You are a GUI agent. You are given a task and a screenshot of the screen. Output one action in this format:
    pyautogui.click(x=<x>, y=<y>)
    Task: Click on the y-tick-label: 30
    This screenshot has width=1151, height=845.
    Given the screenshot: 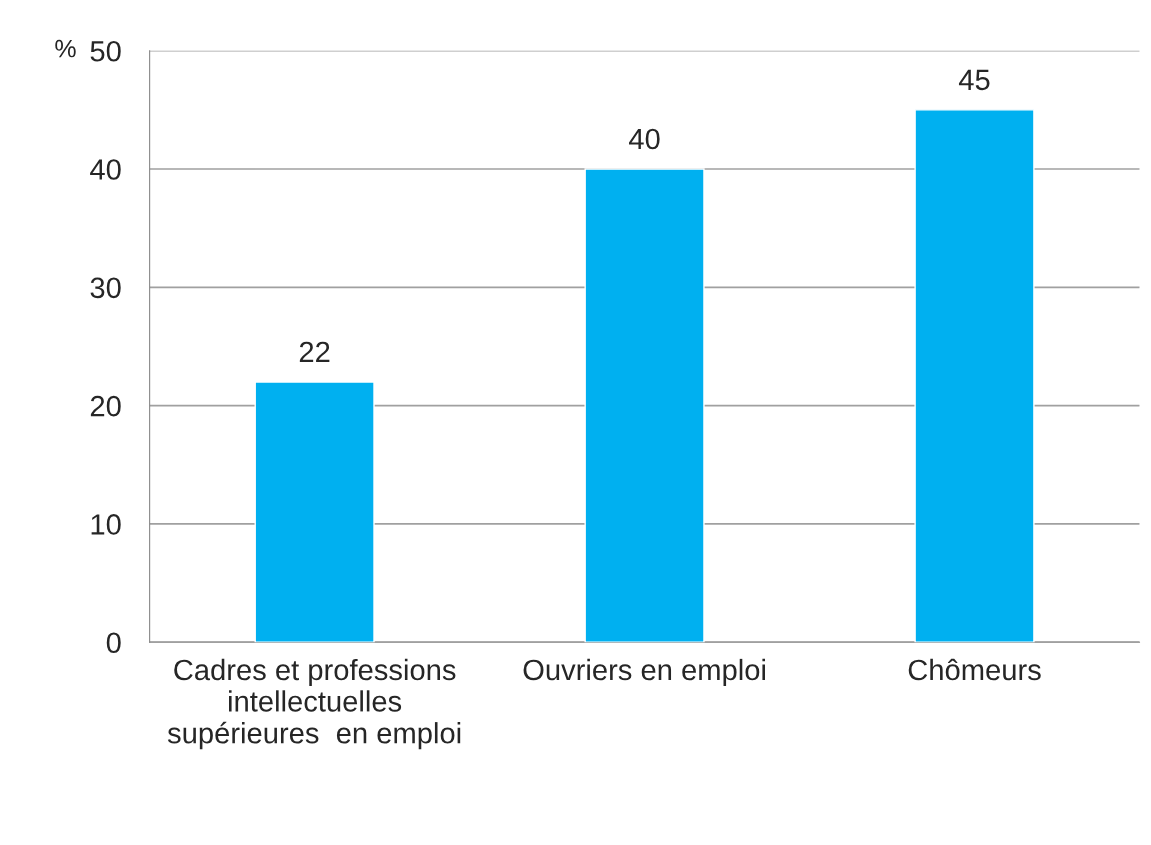 What is the action you would take?
    pyautogui.click(x=105, y=288)
    